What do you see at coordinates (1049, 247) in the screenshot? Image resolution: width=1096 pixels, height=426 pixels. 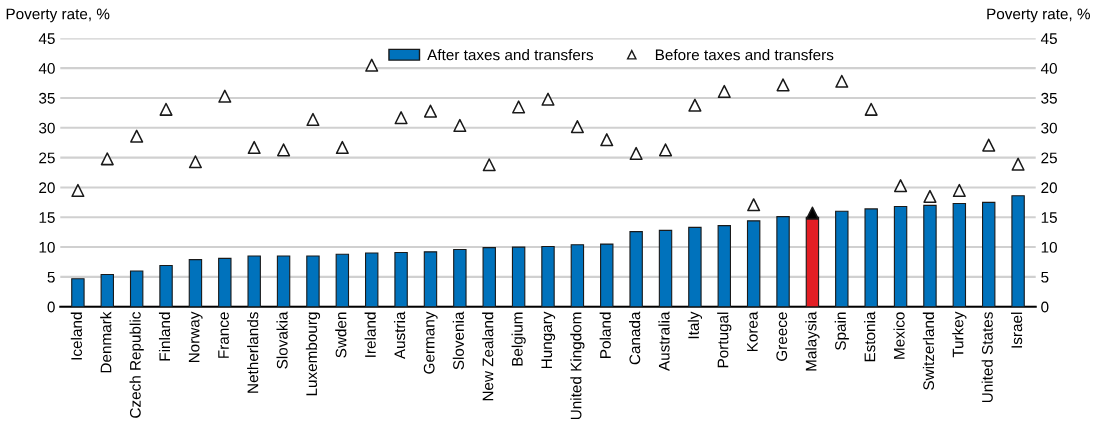 I see `y2-tick-label: 10` at bounding box center [1049, 247].